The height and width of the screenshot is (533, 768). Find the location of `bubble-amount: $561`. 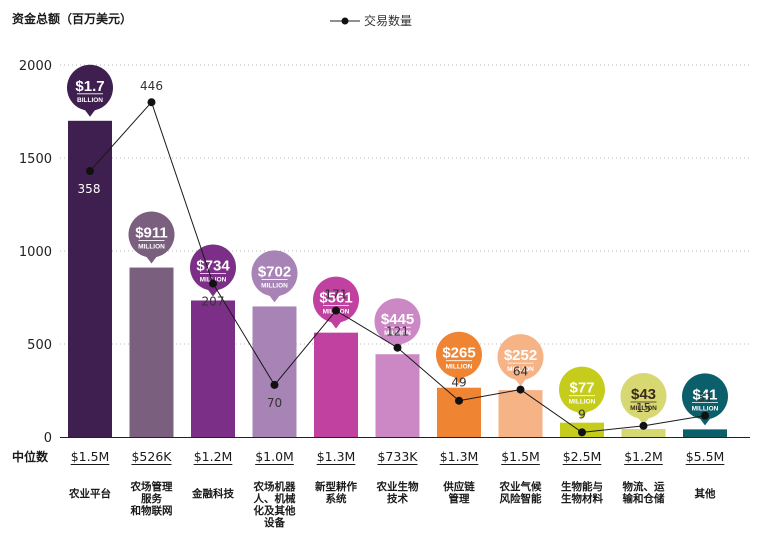

bubble-amount: $561 is located at coordinates (335, 298).